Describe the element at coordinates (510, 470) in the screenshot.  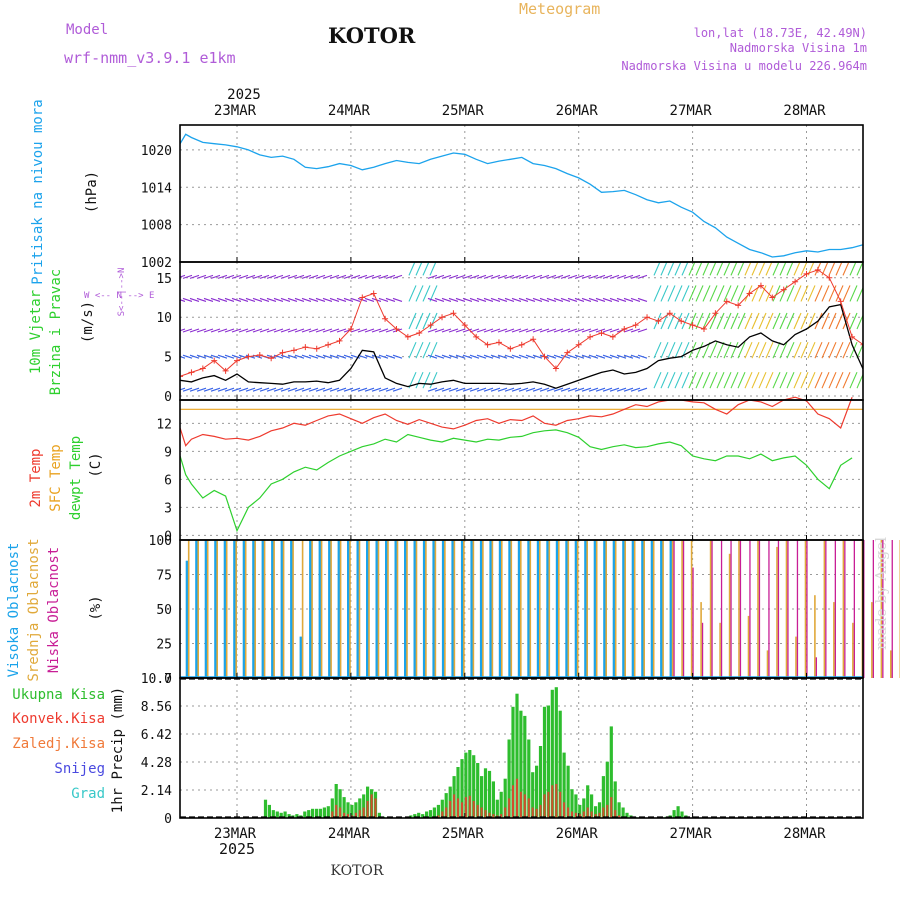
I see `temperature-panel: 0 3 6 9 12` at that location.